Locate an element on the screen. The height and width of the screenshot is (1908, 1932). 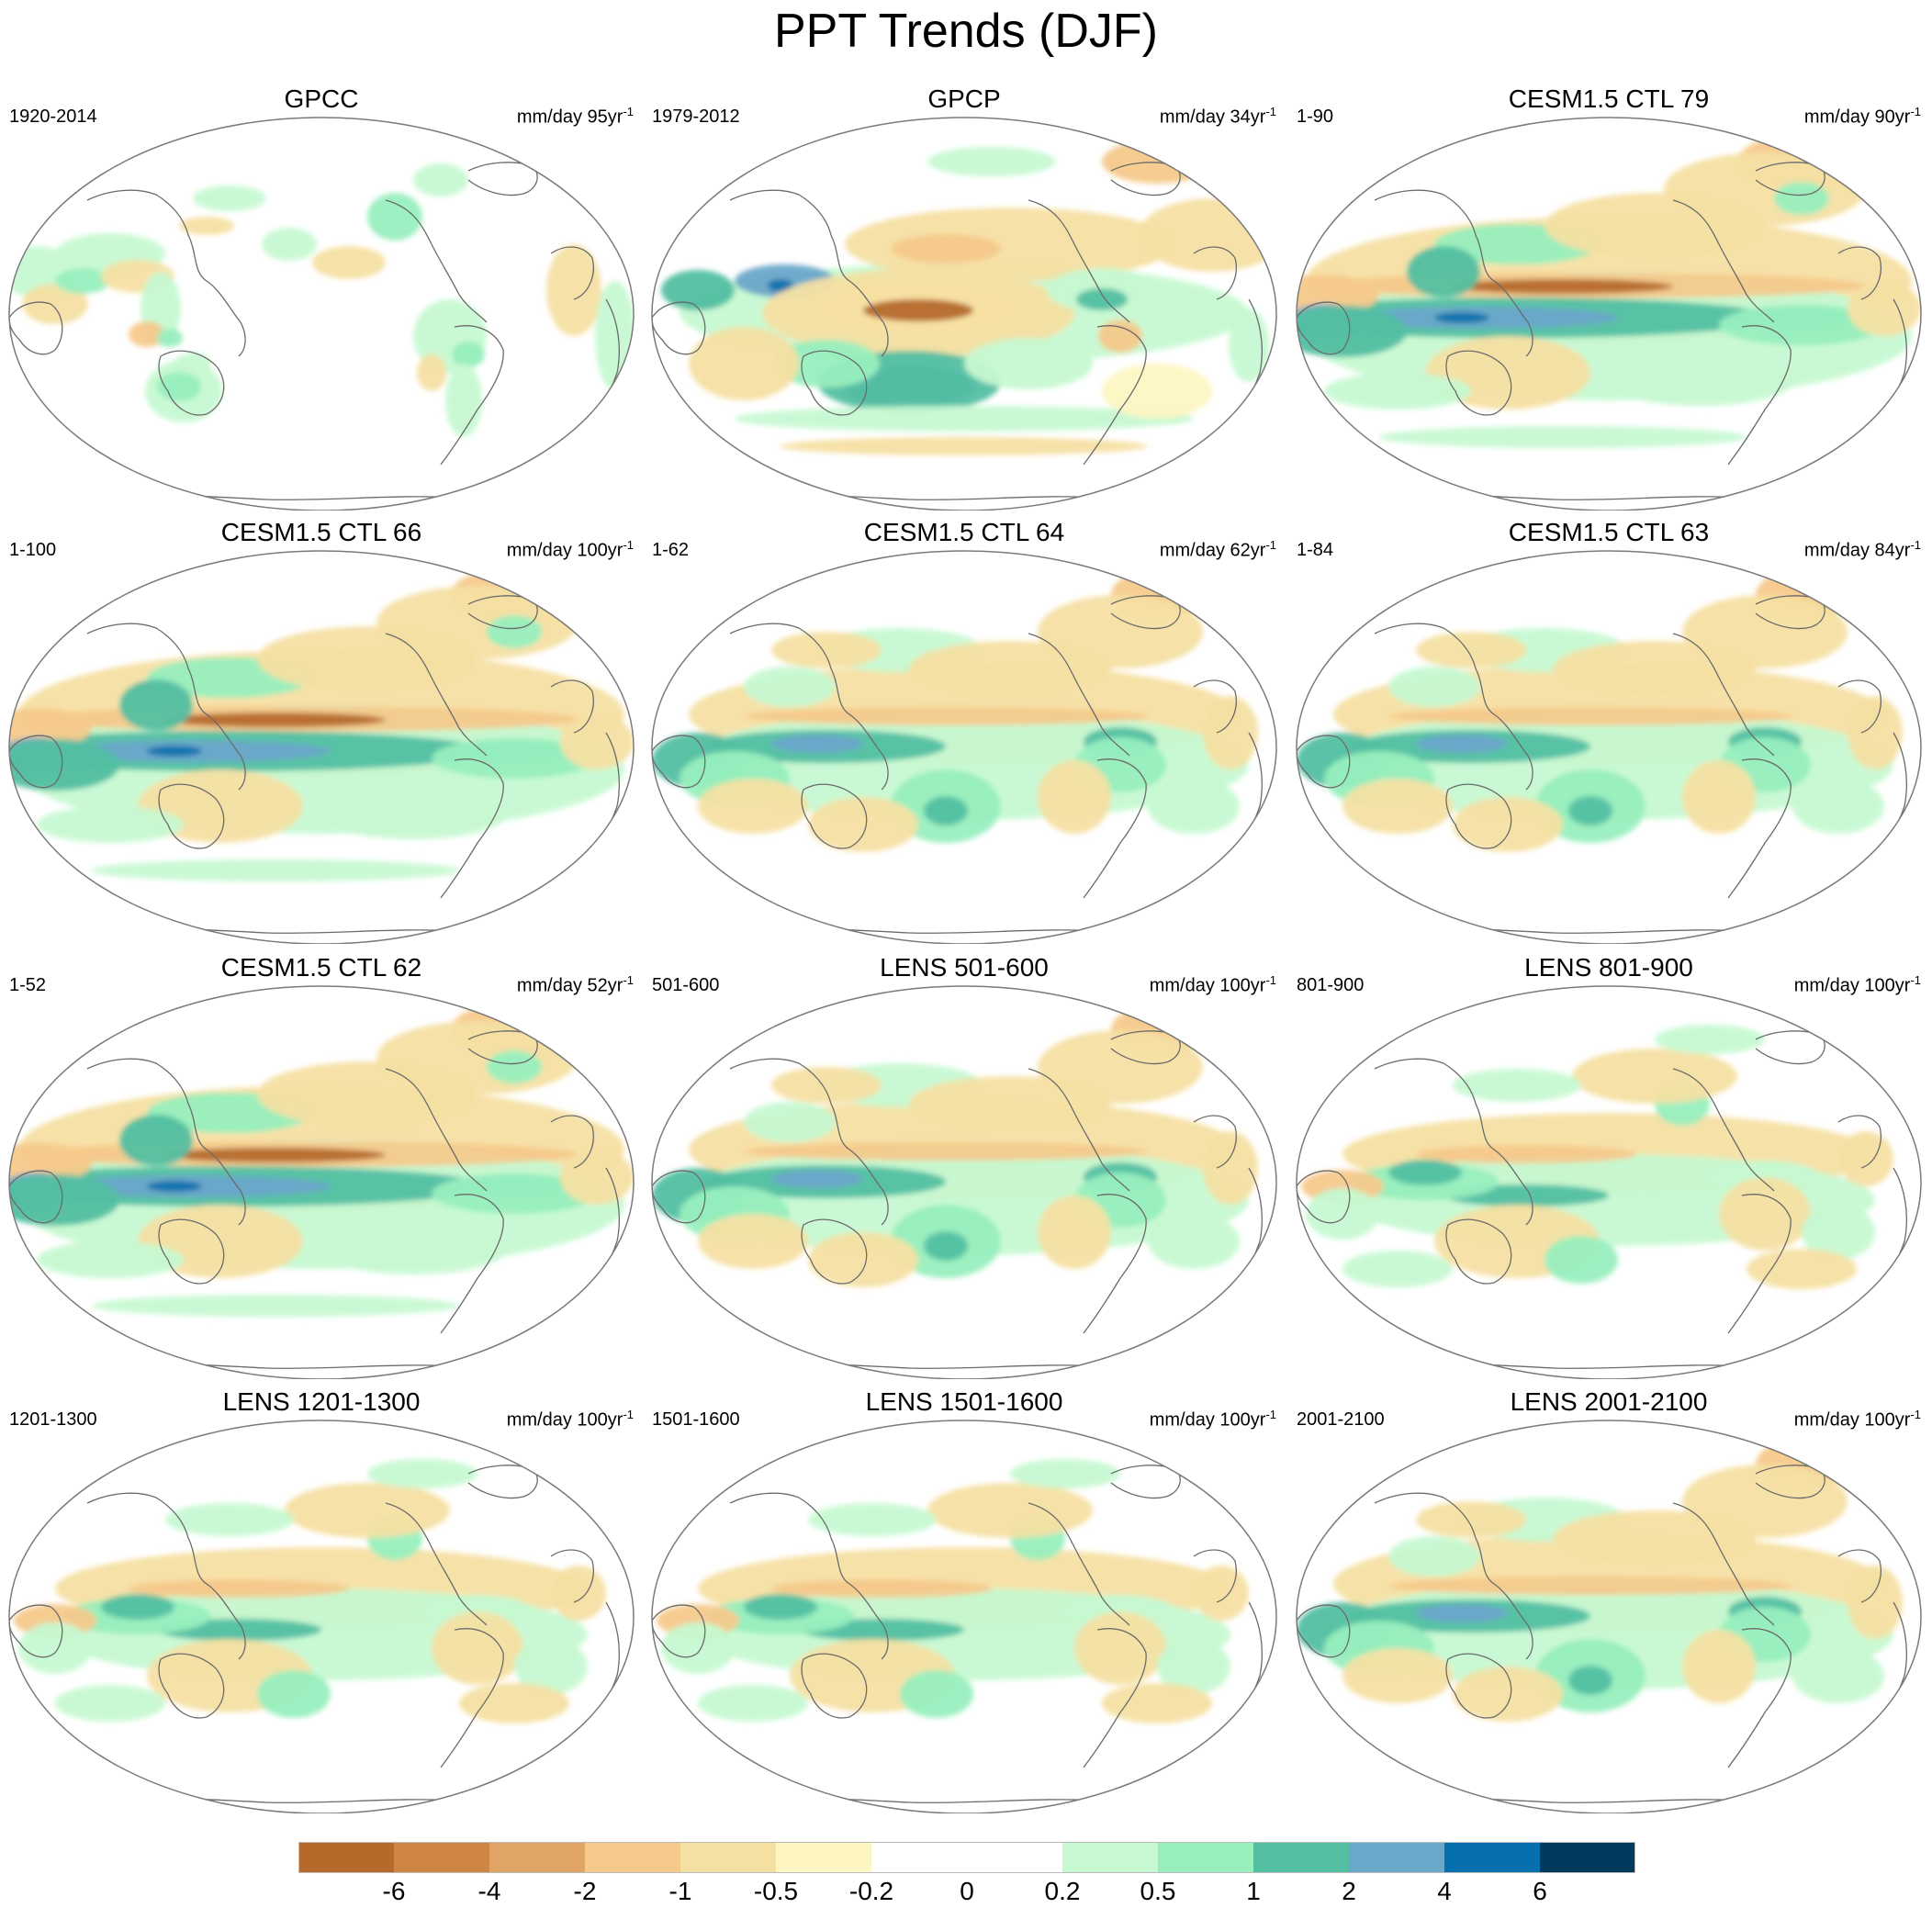
figure-title: PPT Trends (DJF) is located at coordinates (965, 31).